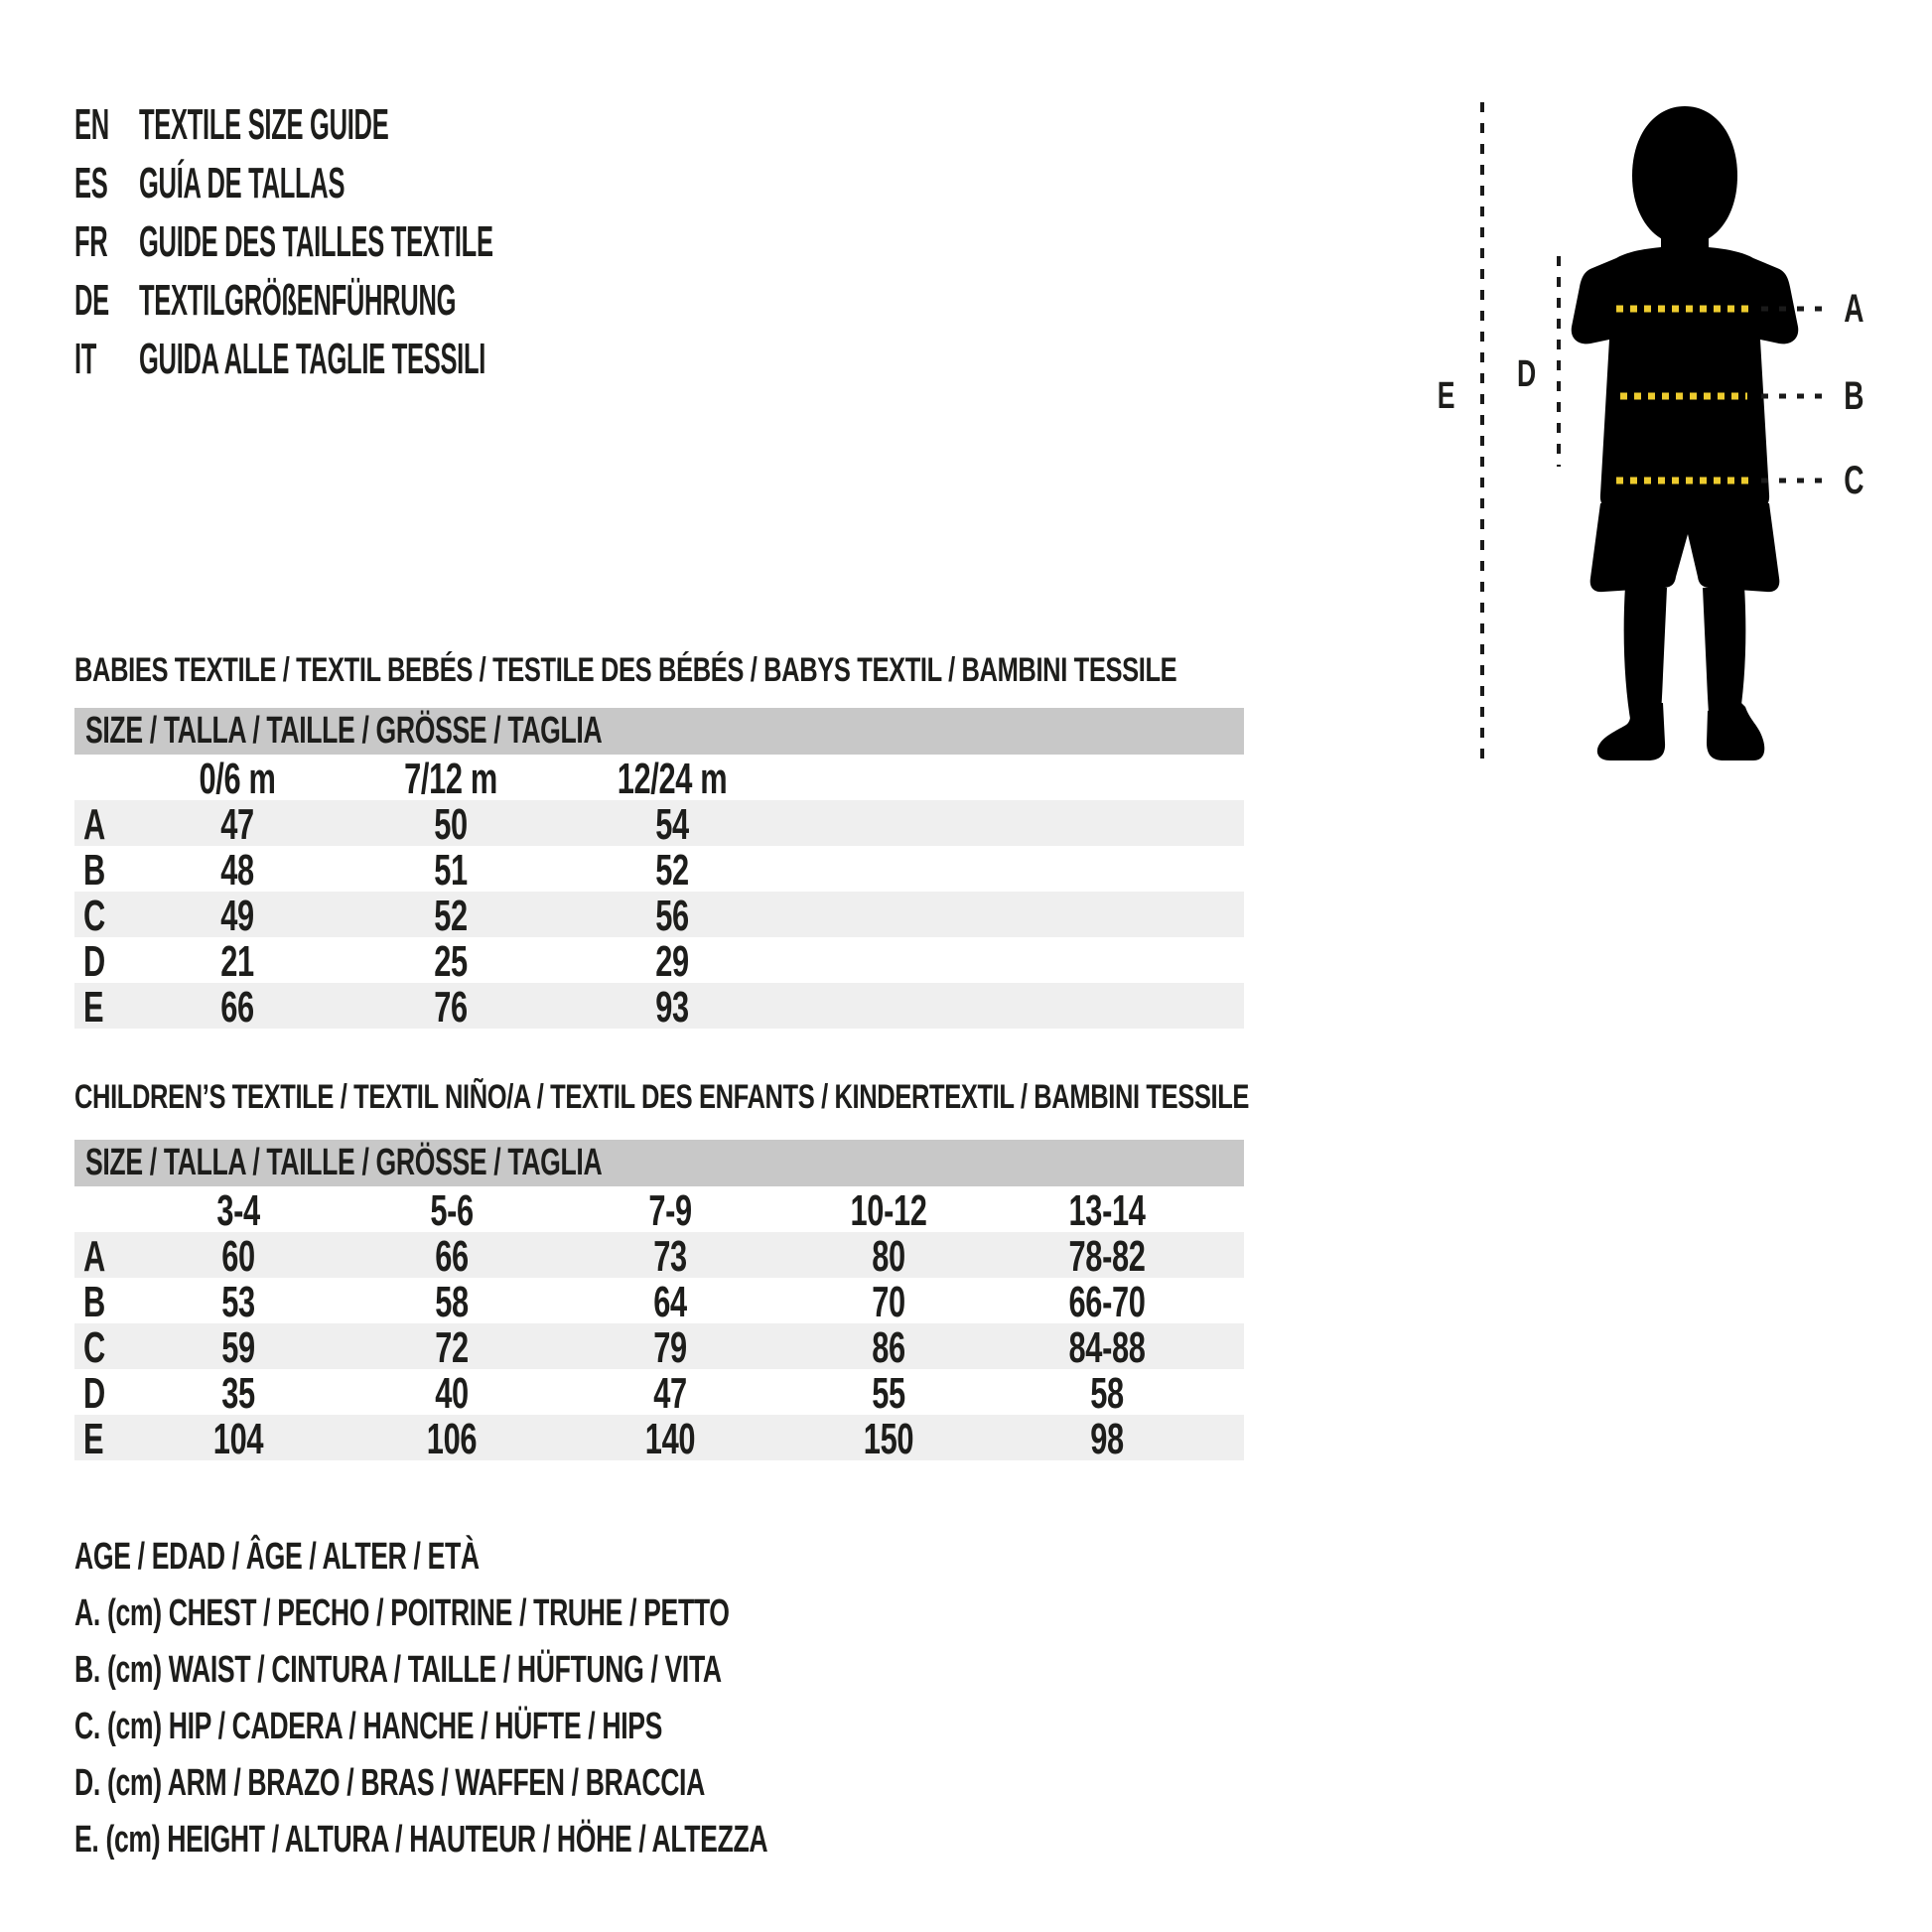 The width and height of the screenshot is (1932, 1932). What do you see at coordinates (237, 870) in the screenshot?
I see `table-cell: 48` at bounding box center [237, 870].